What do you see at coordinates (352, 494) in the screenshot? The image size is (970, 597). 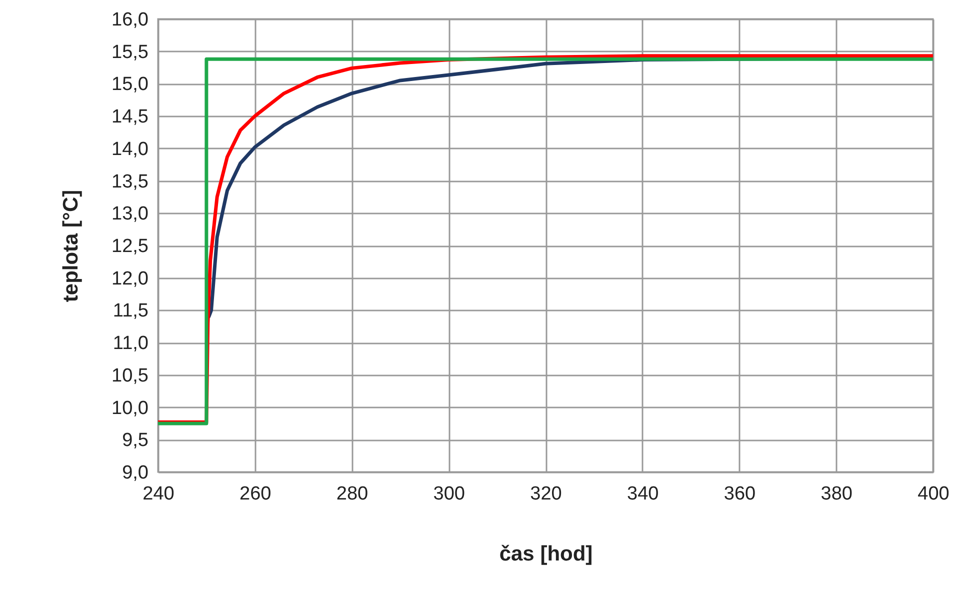 I see `x-tick-label: 280` at bounding box center [352, 494].